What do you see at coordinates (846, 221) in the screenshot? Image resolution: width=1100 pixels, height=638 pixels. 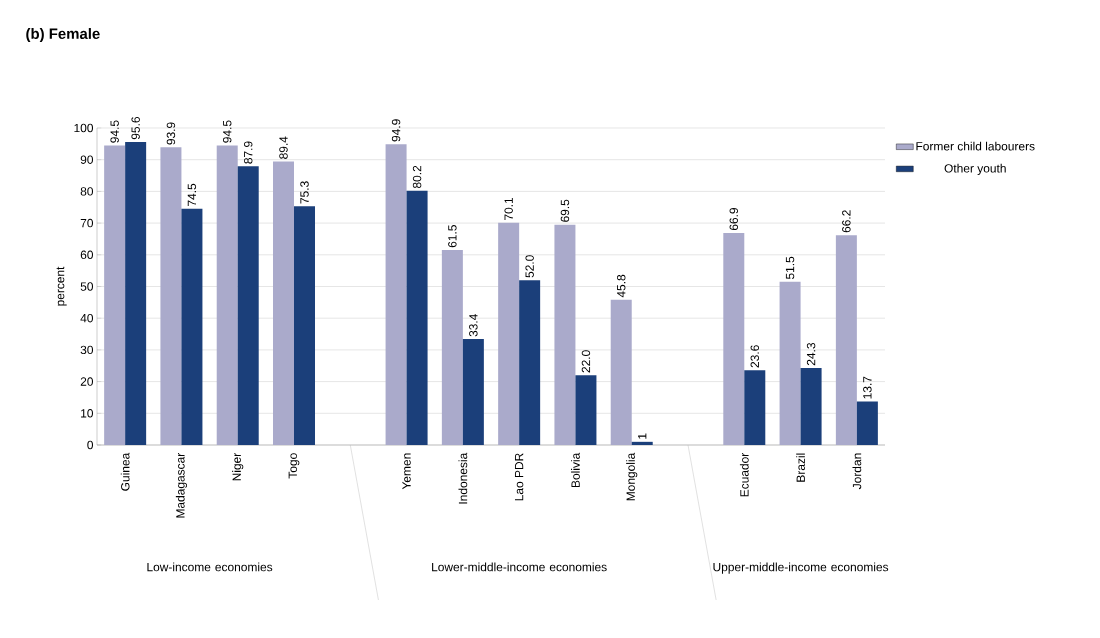 I see `data-label: 66.2` at bounding box center [846, 221].